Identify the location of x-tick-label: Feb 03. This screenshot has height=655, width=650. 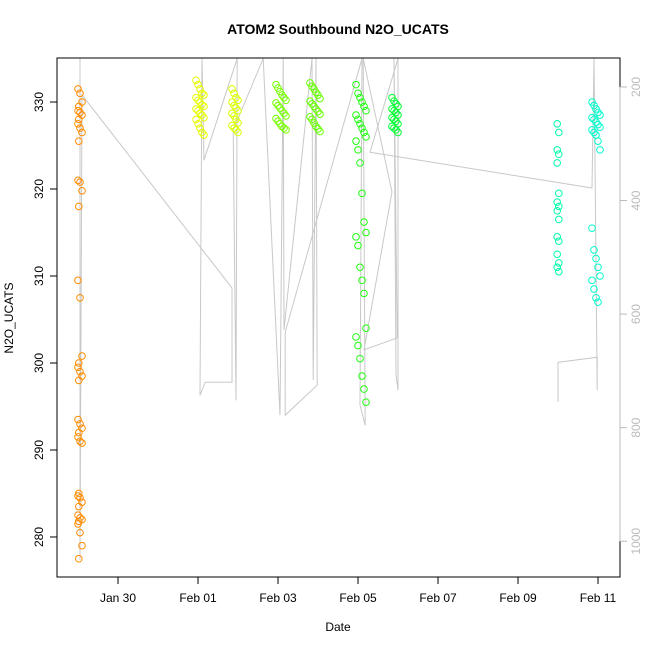
(278, 598).